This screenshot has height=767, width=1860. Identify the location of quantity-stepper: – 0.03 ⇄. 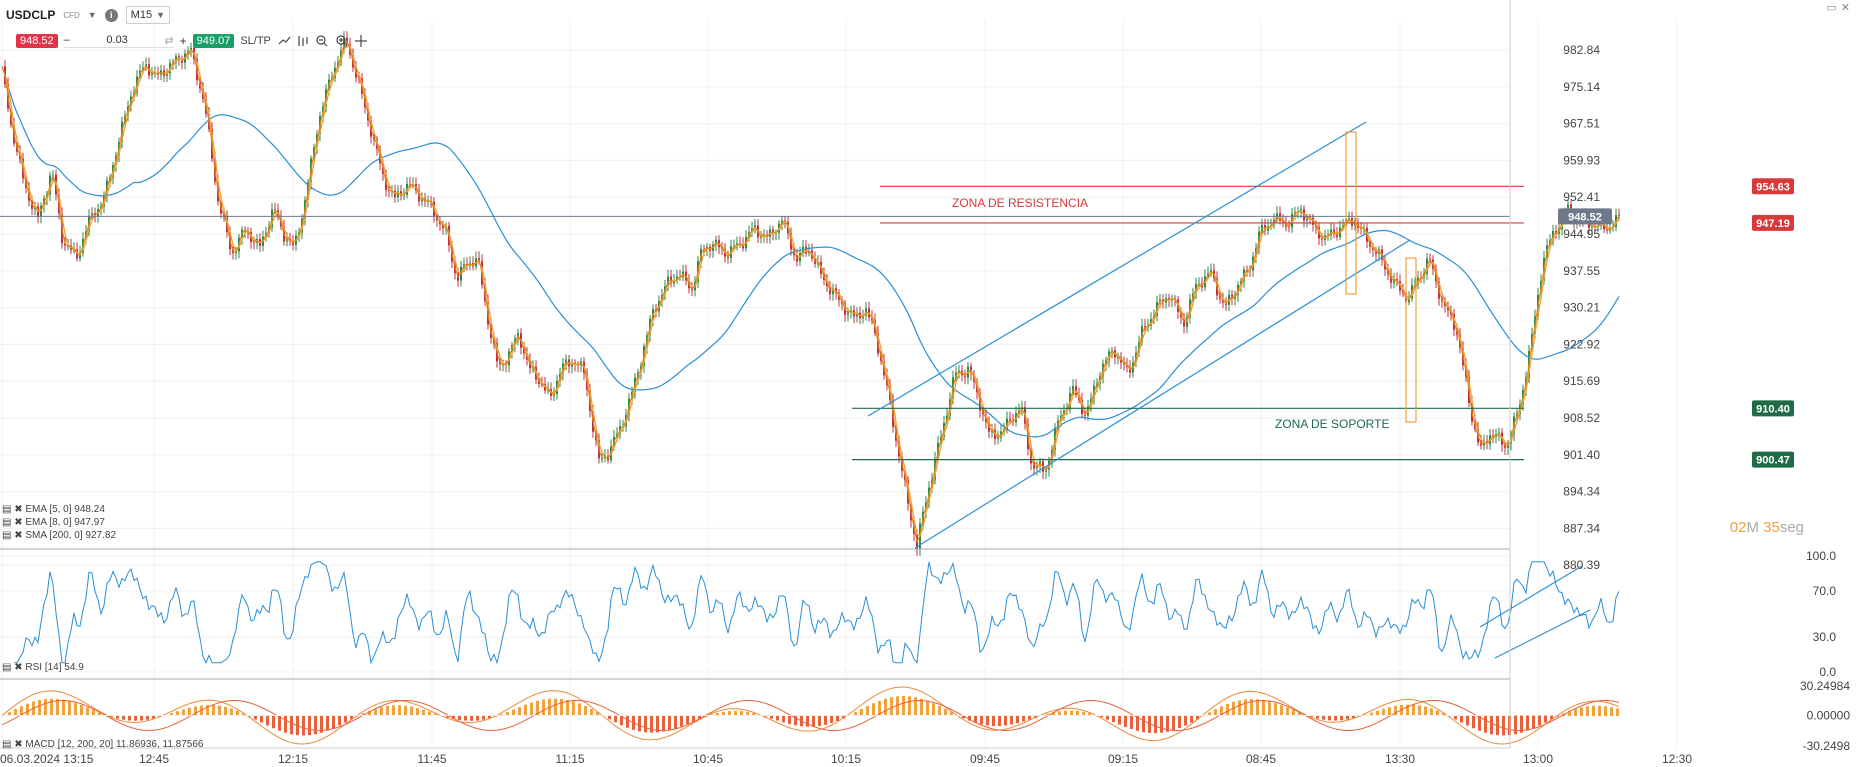
(118, 41).